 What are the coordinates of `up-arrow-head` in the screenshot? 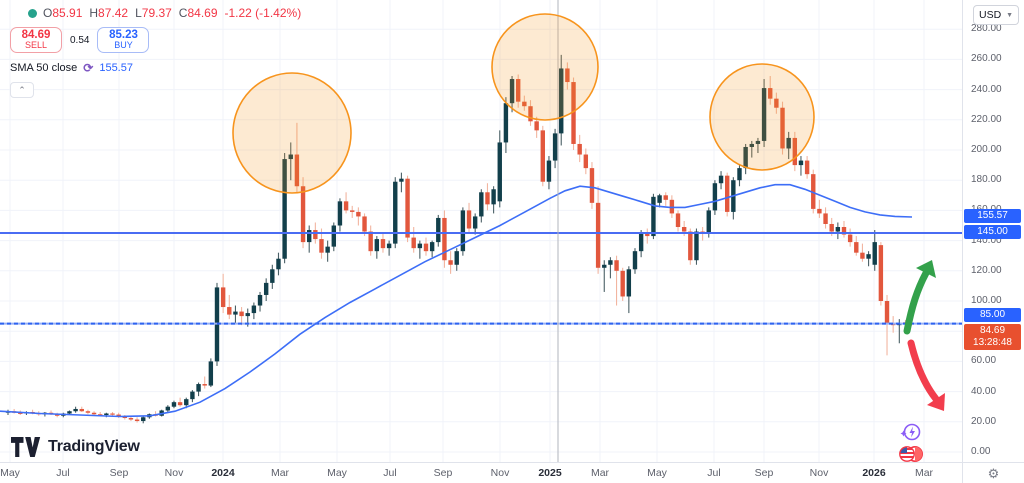 It's located at (926, 269).